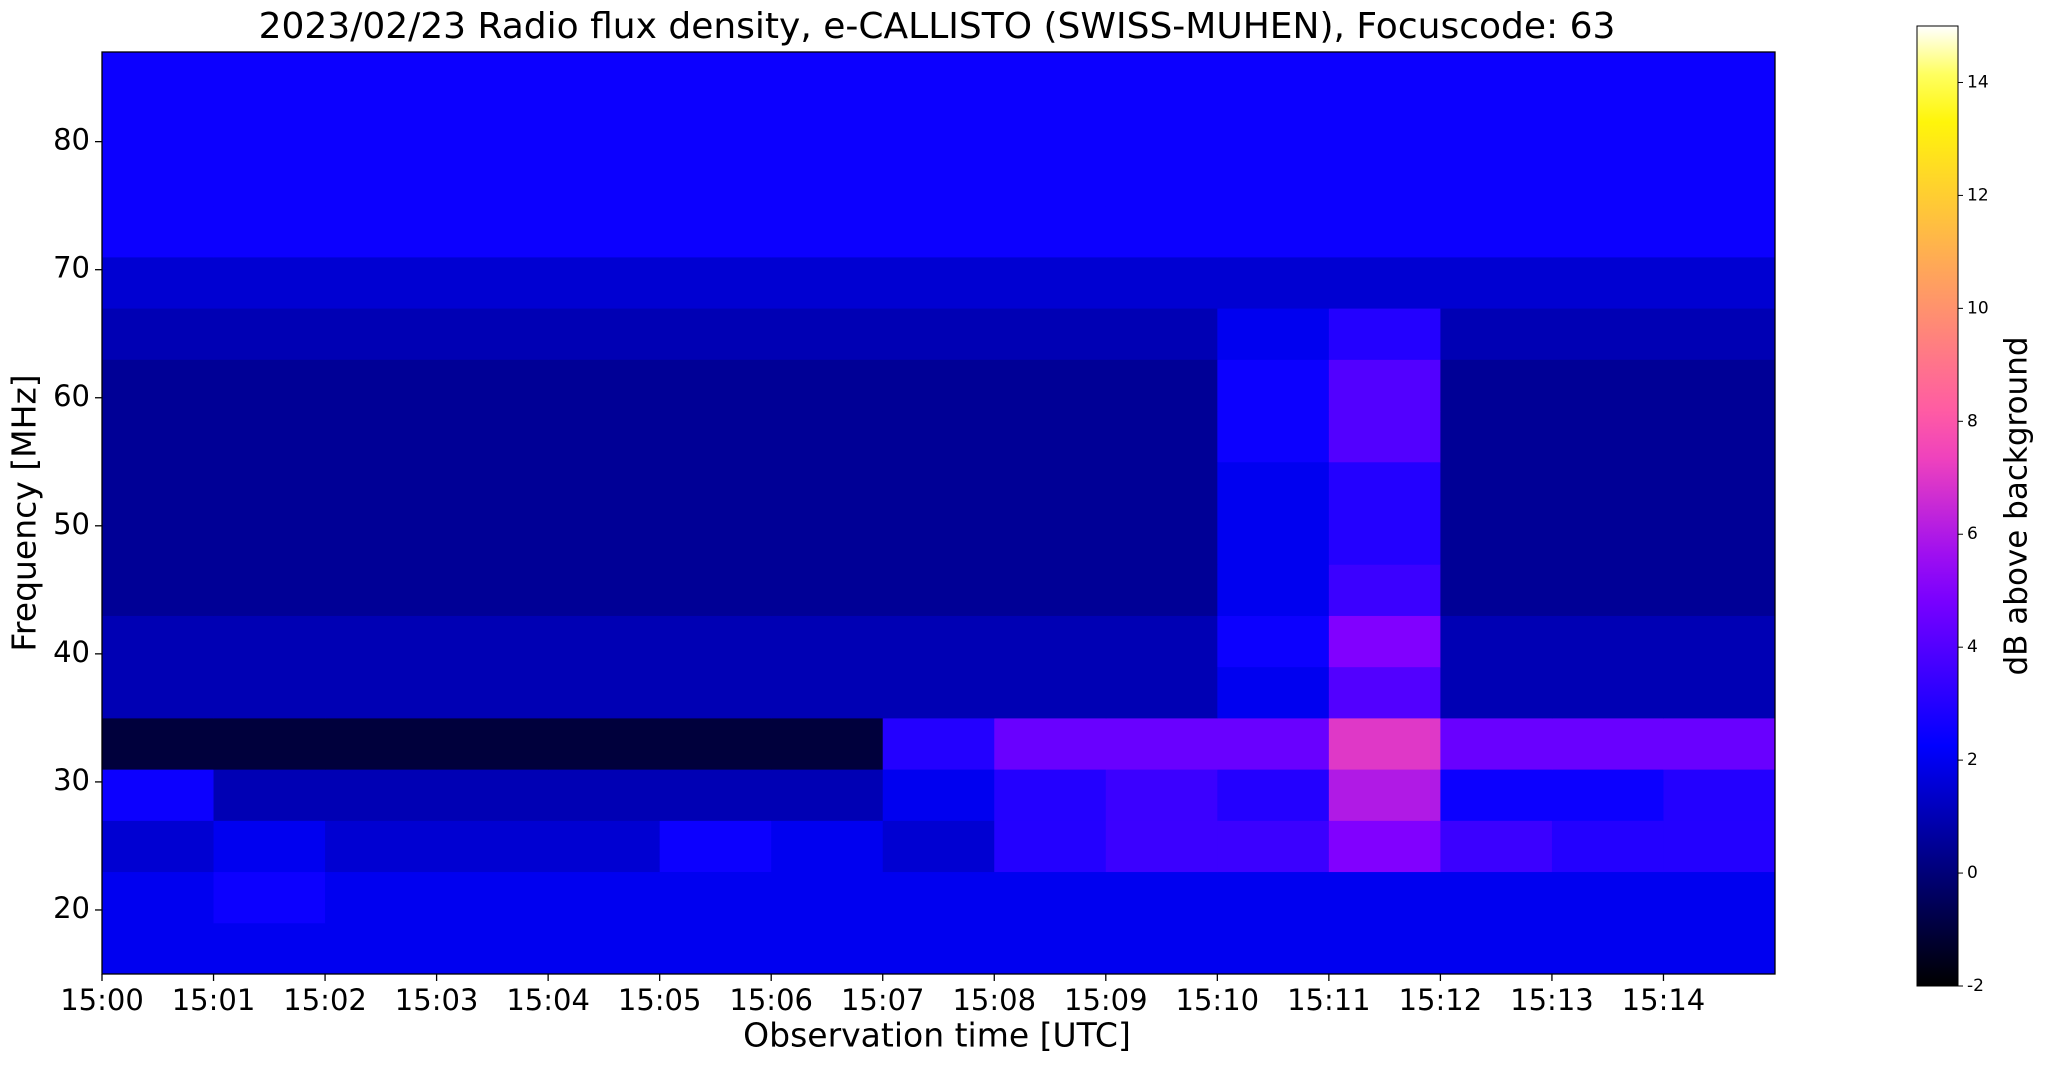  Describe the element at coordinates (994, 1000) in the screenshot. I see `x-tick-label: 15:08` at that location.